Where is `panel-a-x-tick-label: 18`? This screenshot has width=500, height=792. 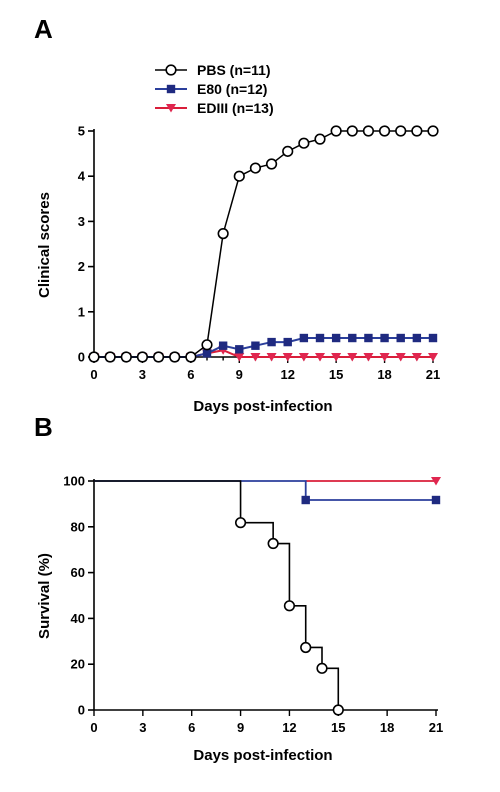 panel-a-x-tick-label: 18 is located at coordinates (384, 374).